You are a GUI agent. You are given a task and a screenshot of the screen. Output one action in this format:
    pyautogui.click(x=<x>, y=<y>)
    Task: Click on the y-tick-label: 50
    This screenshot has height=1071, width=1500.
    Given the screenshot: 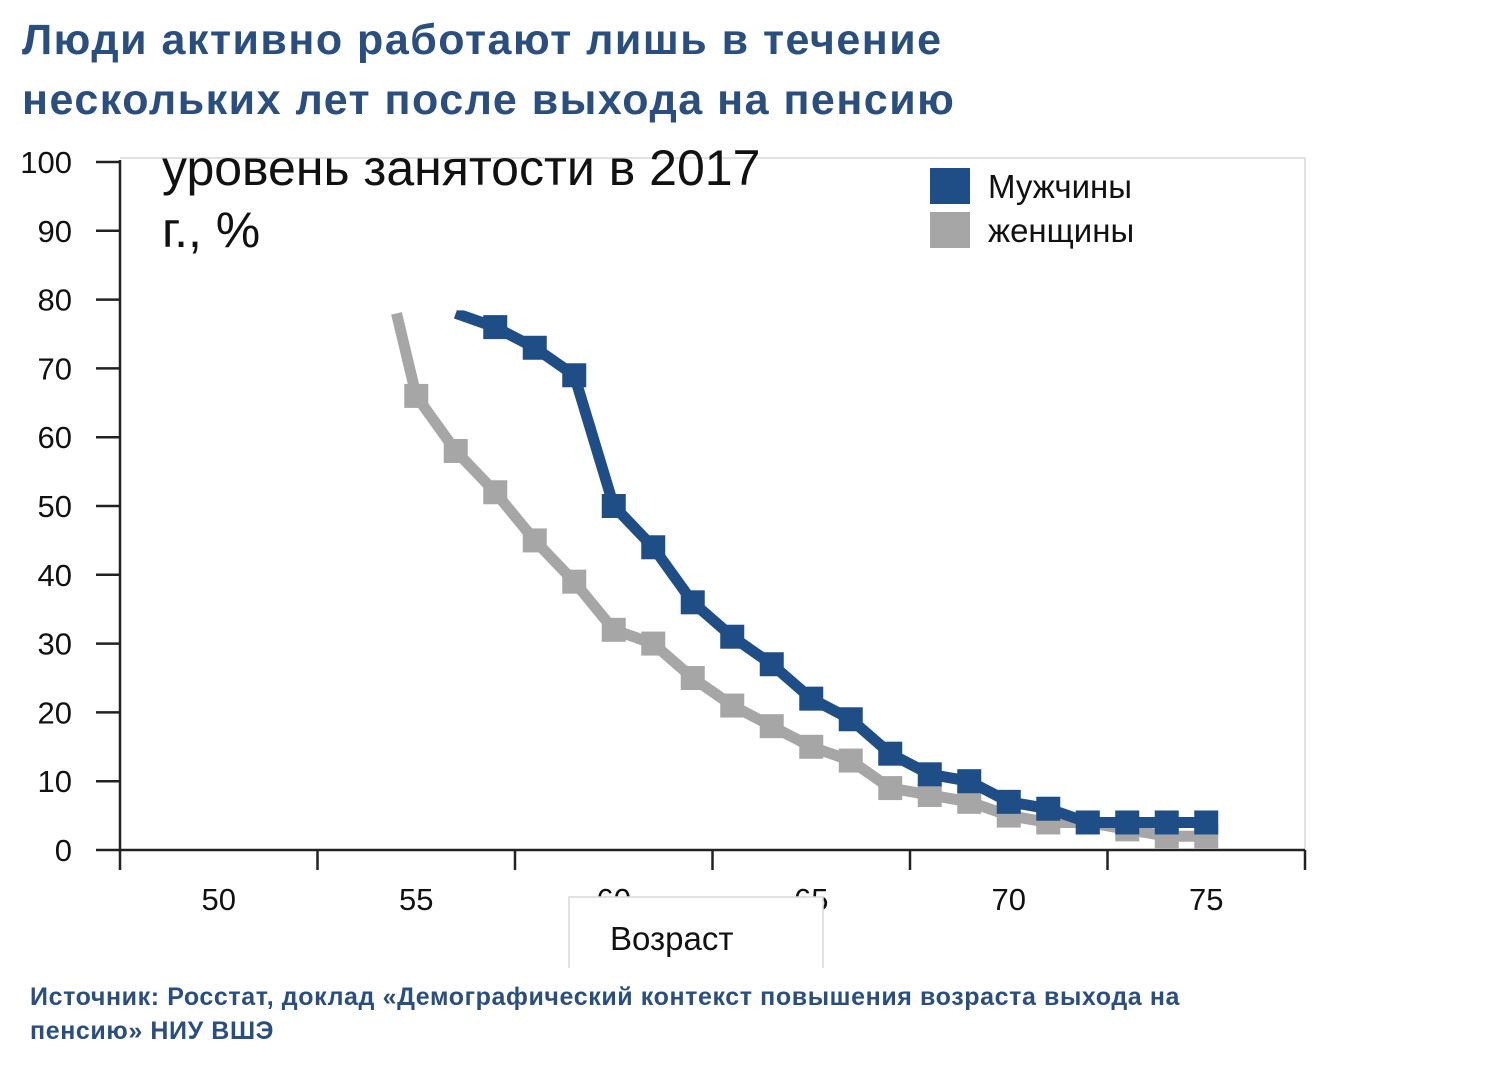 What is the action you would take?
    pyautogui.click(x=55, y=506)
    